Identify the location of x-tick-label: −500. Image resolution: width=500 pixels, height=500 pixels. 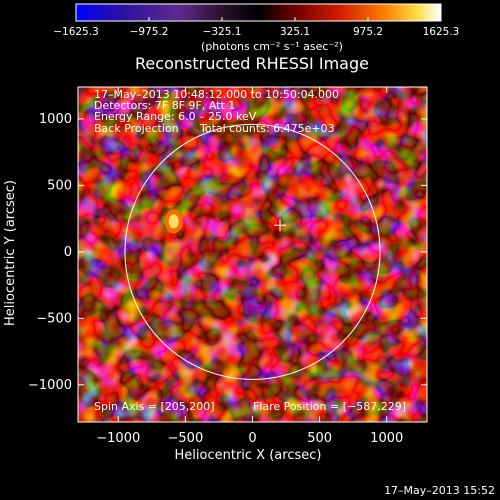
(186, 438).